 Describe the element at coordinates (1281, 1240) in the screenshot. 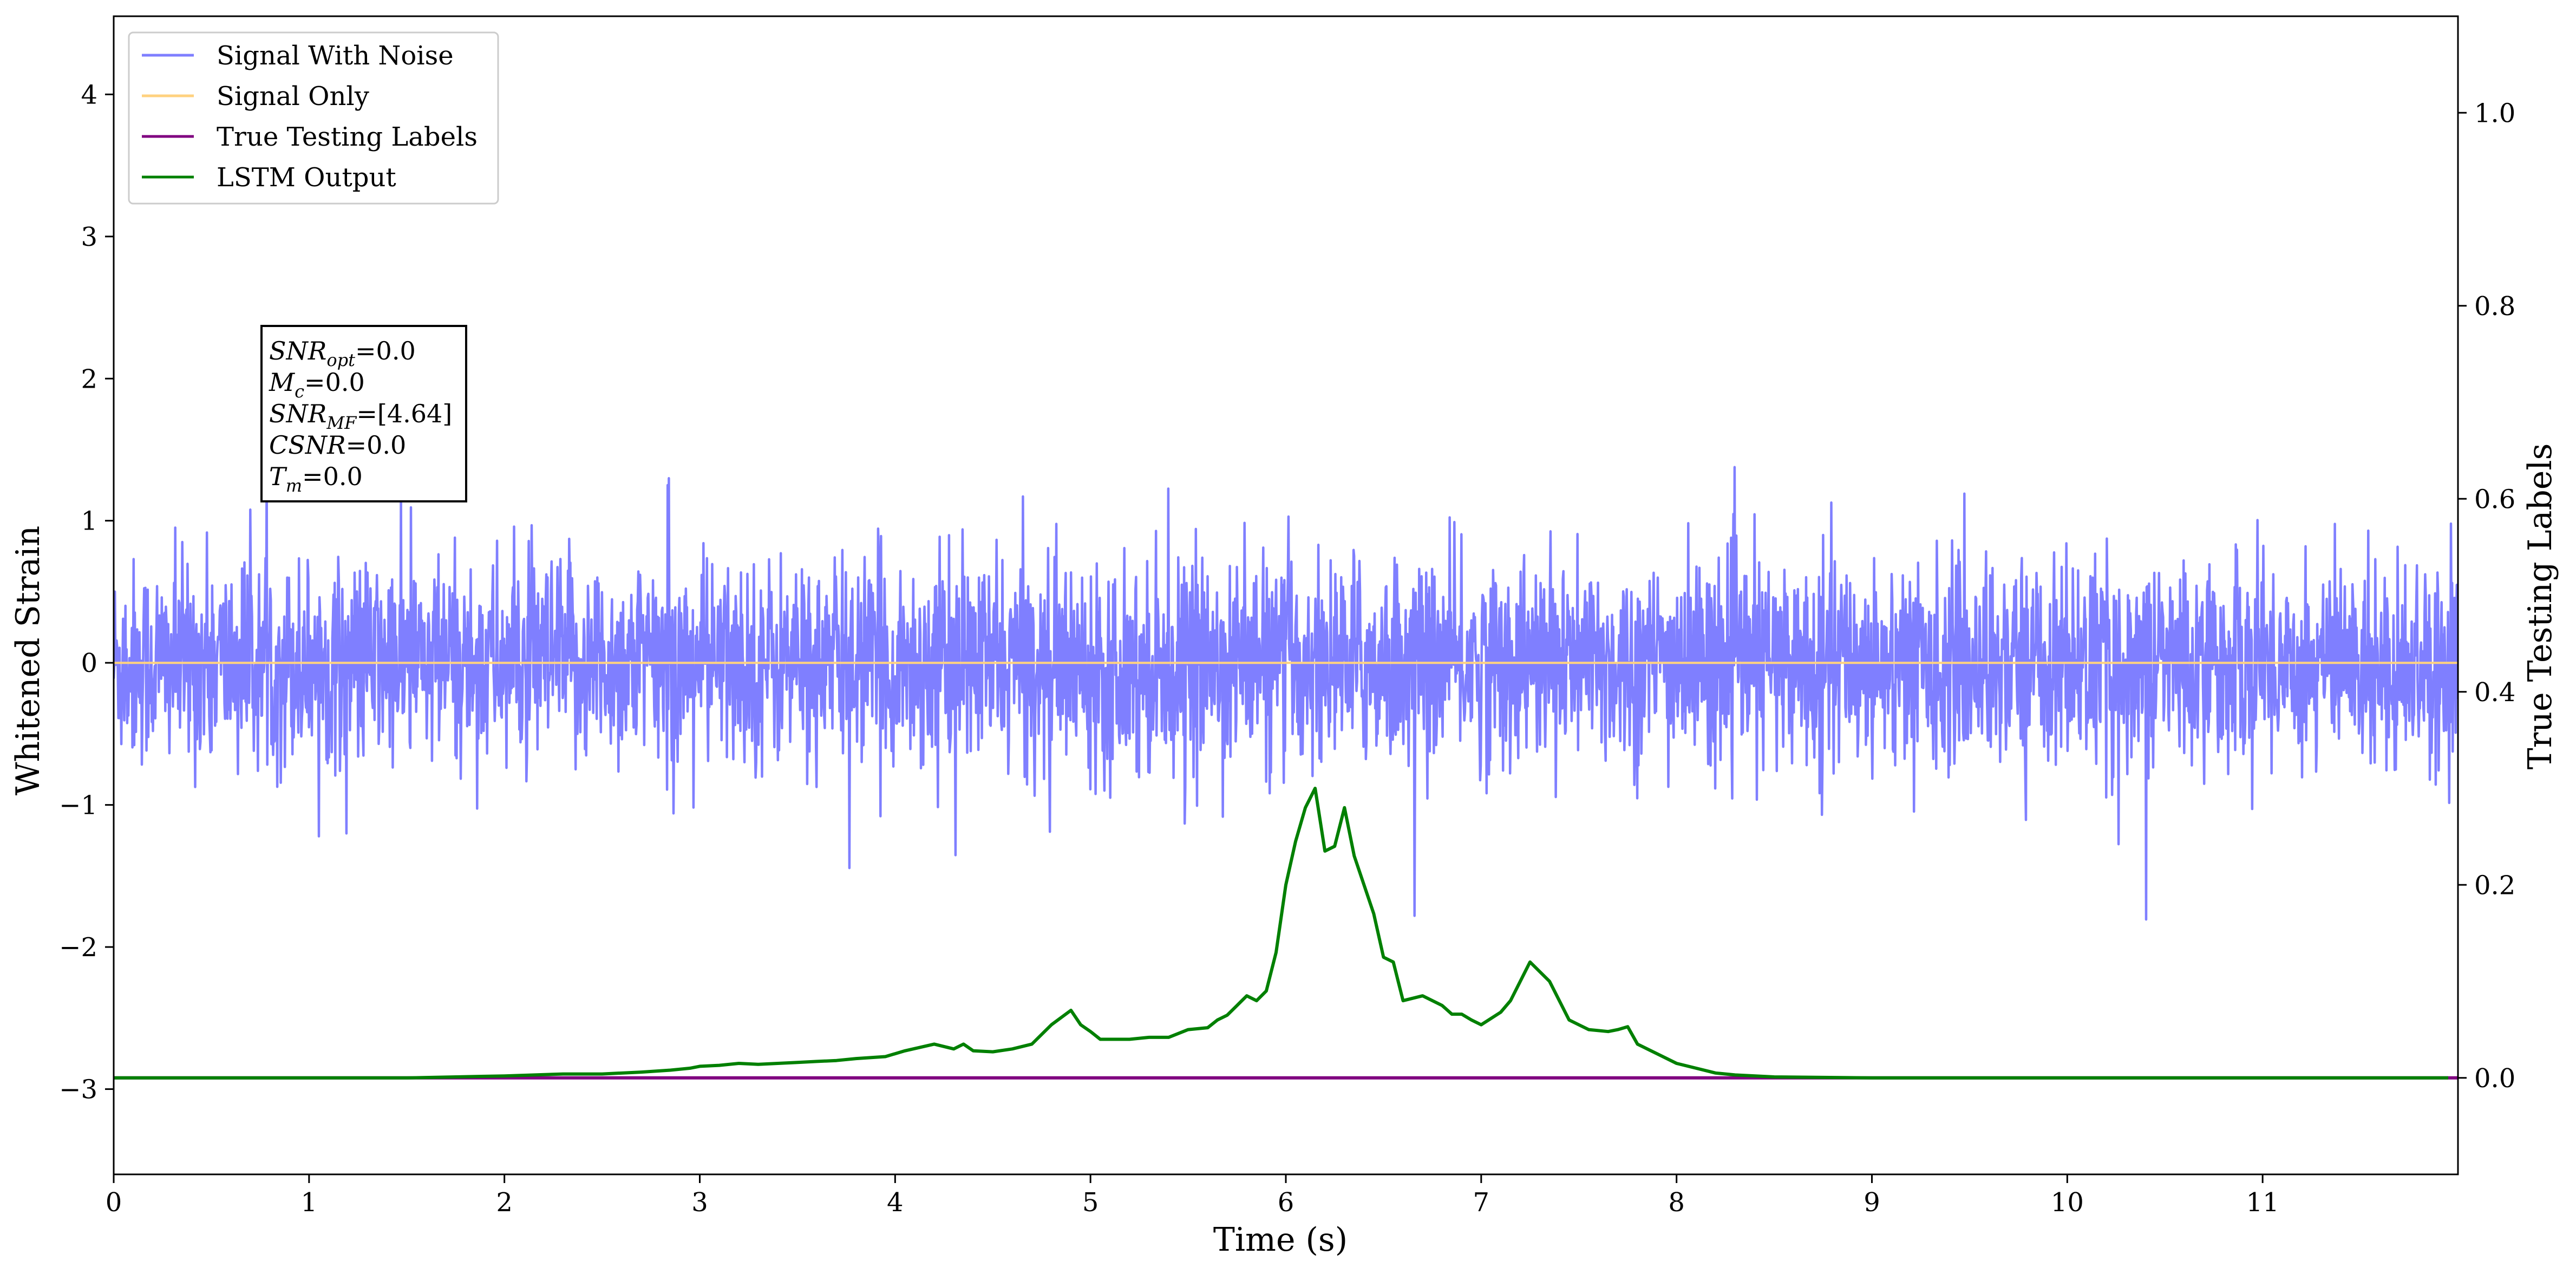

I see `x-axis-label: Time (s)` at that location.